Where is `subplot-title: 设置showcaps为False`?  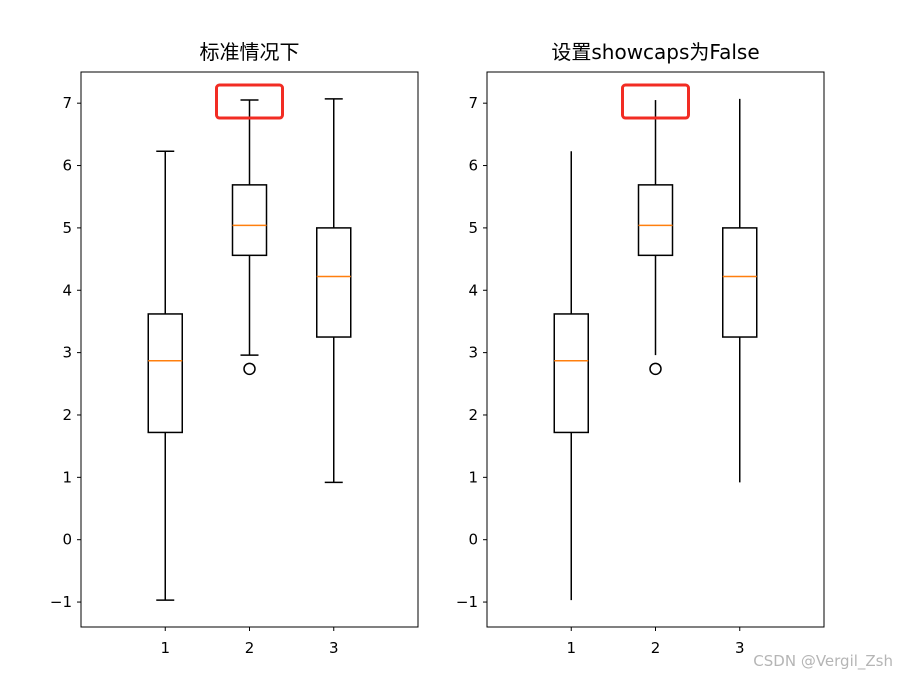 subplot-title: 设置showcaps为False is located at coordinates (655, 52).